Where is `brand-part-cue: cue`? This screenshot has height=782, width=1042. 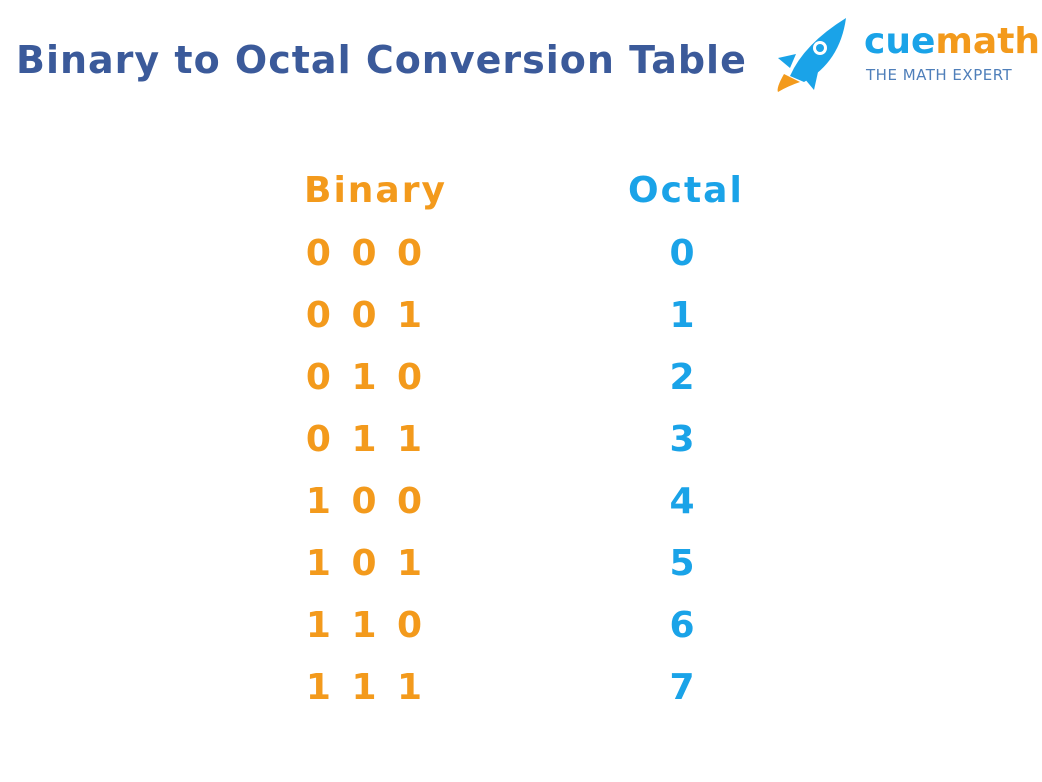 brand-part-cue: cue is located at coordinates (900, 41).